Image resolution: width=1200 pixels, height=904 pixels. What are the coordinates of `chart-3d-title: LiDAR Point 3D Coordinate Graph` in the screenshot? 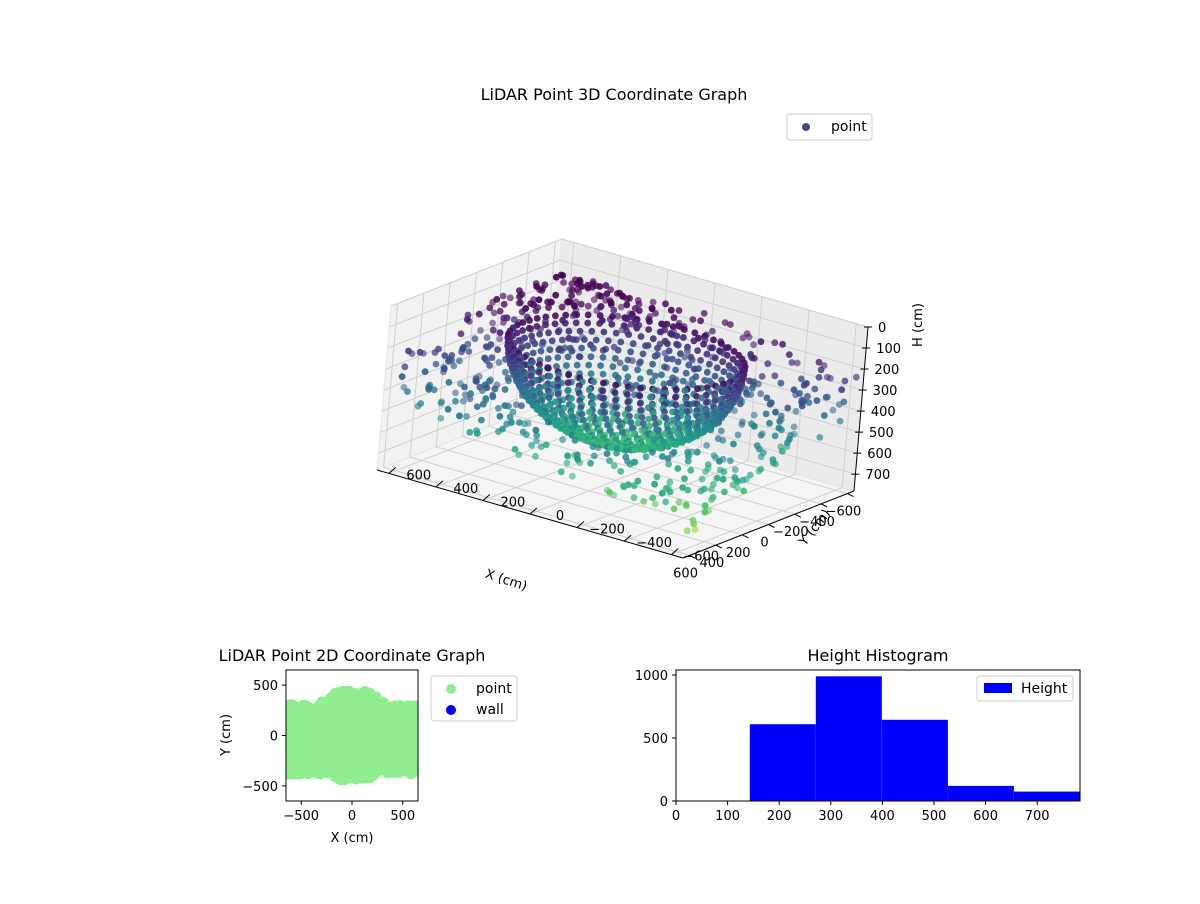 It's located at (614, 94).